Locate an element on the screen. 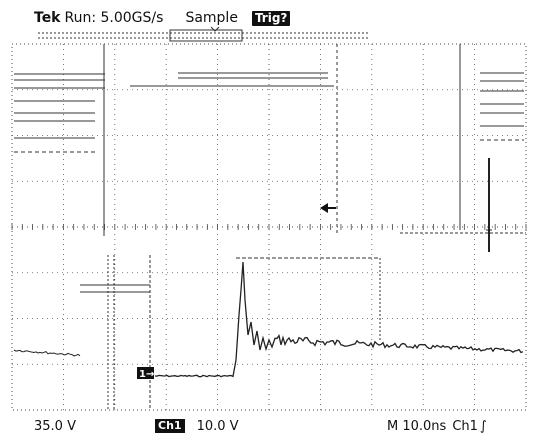  ch1-ground-marker: 1→ is located at coordinates (145, 373).